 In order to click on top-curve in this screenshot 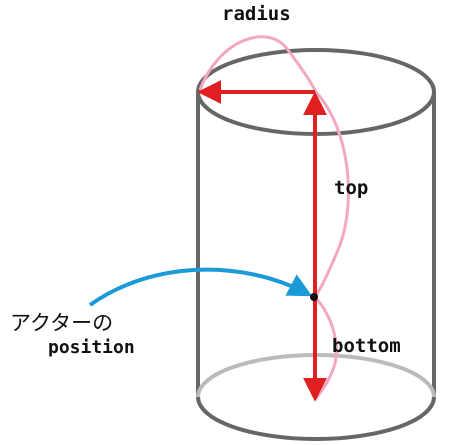, I will do `click(331, 194)`.